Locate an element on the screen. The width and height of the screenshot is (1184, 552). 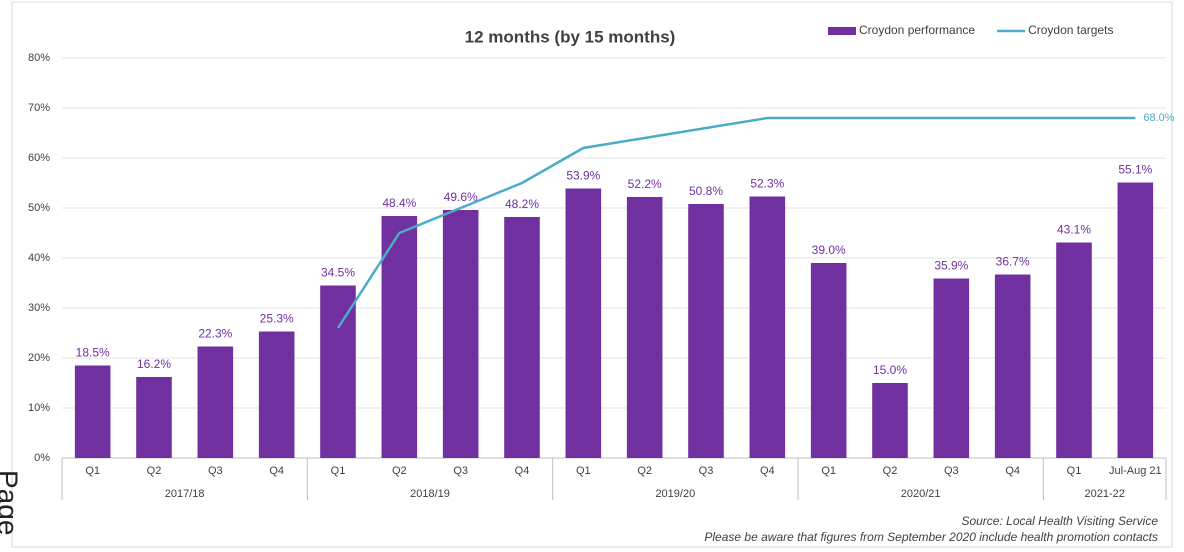
y-tick-label: 80% is located at coordinates (39, 58).